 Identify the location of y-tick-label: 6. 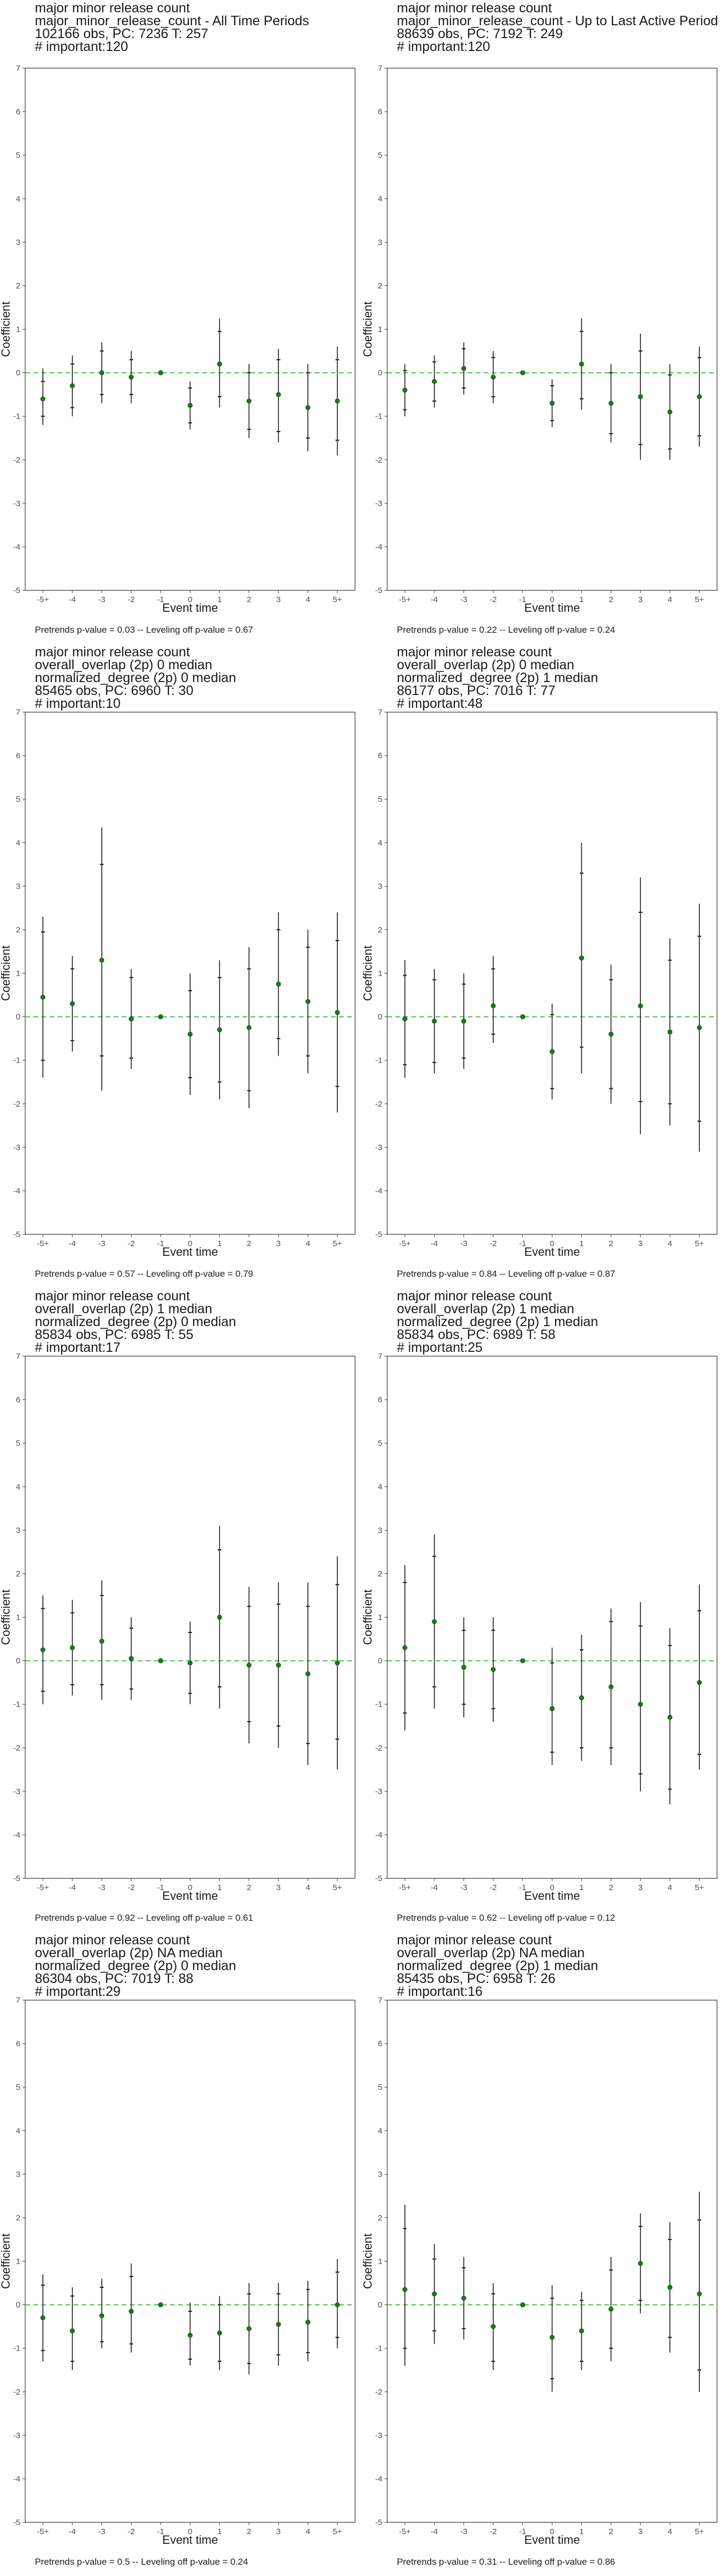
(380, 755).